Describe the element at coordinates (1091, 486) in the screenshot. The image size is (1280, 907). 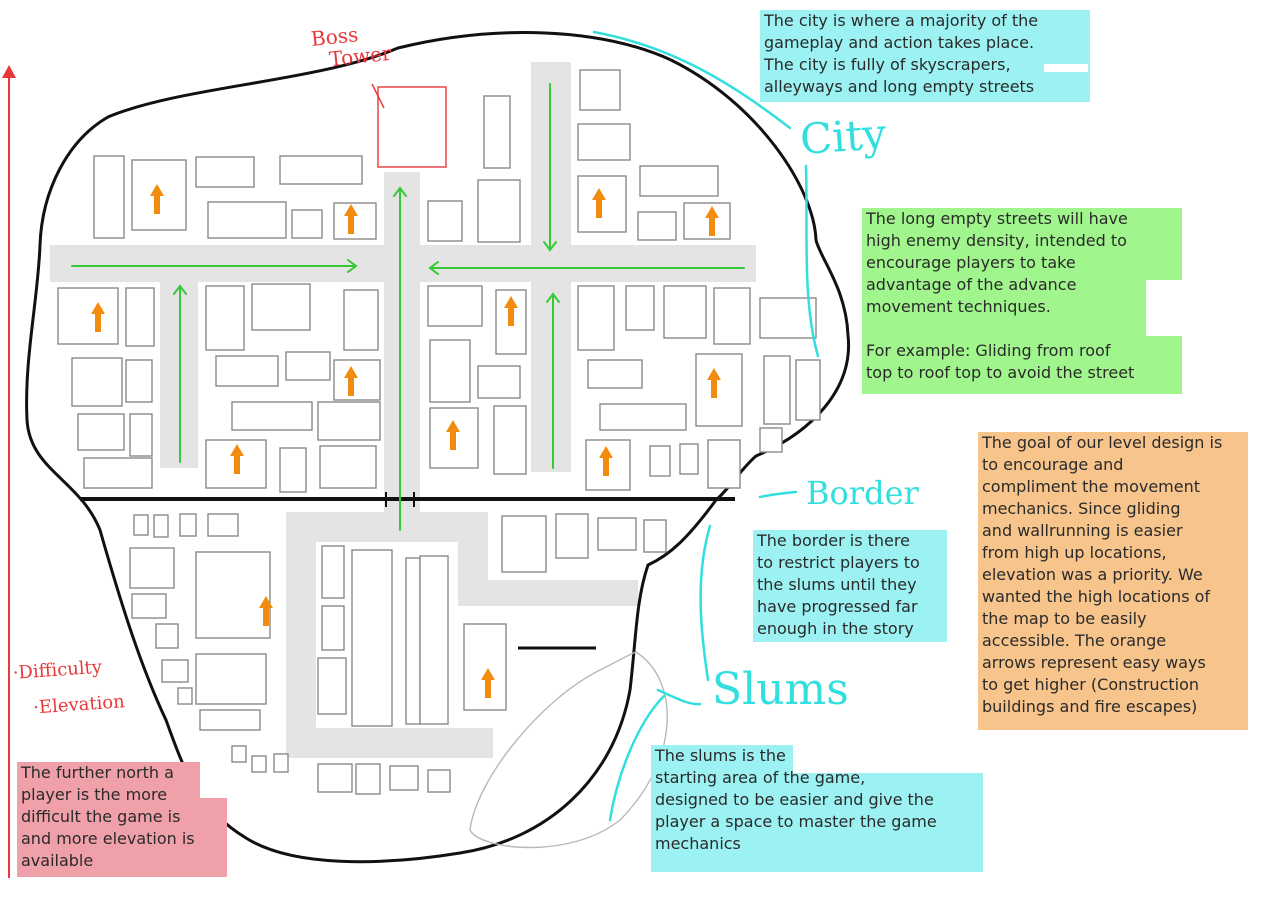
I see `goal-note-line: compliment the movement` at that location.